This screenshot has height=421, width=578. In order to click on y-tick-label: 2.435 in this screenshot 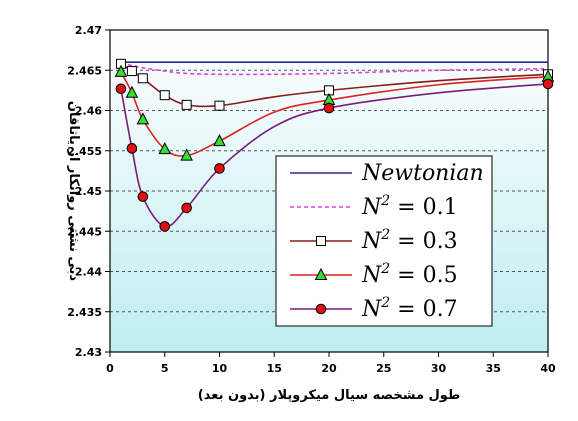, I will do `click(84, 312)`.